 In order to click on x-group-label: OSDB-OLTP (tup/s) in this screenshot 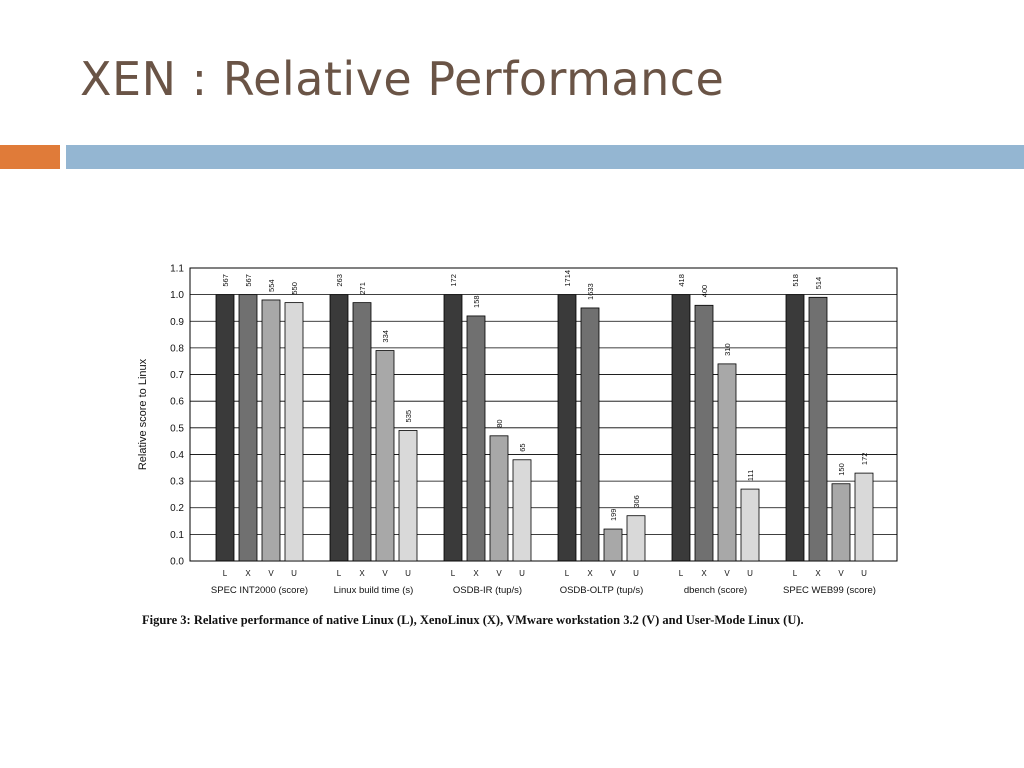, I will do `click(602, 590)`.